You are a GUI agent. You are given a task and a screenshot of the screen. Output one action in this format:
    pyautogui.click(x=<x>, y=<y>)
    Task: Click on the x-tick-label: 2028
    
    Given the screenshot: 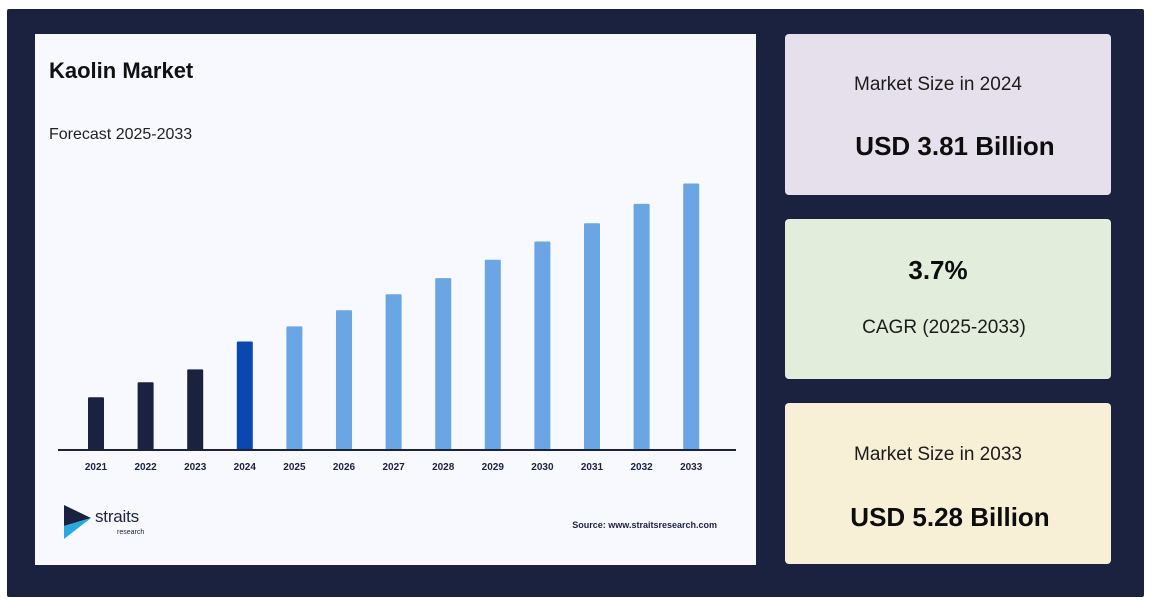 What is the action you would take?
    pyautogui.click(x=443, y=467)
    